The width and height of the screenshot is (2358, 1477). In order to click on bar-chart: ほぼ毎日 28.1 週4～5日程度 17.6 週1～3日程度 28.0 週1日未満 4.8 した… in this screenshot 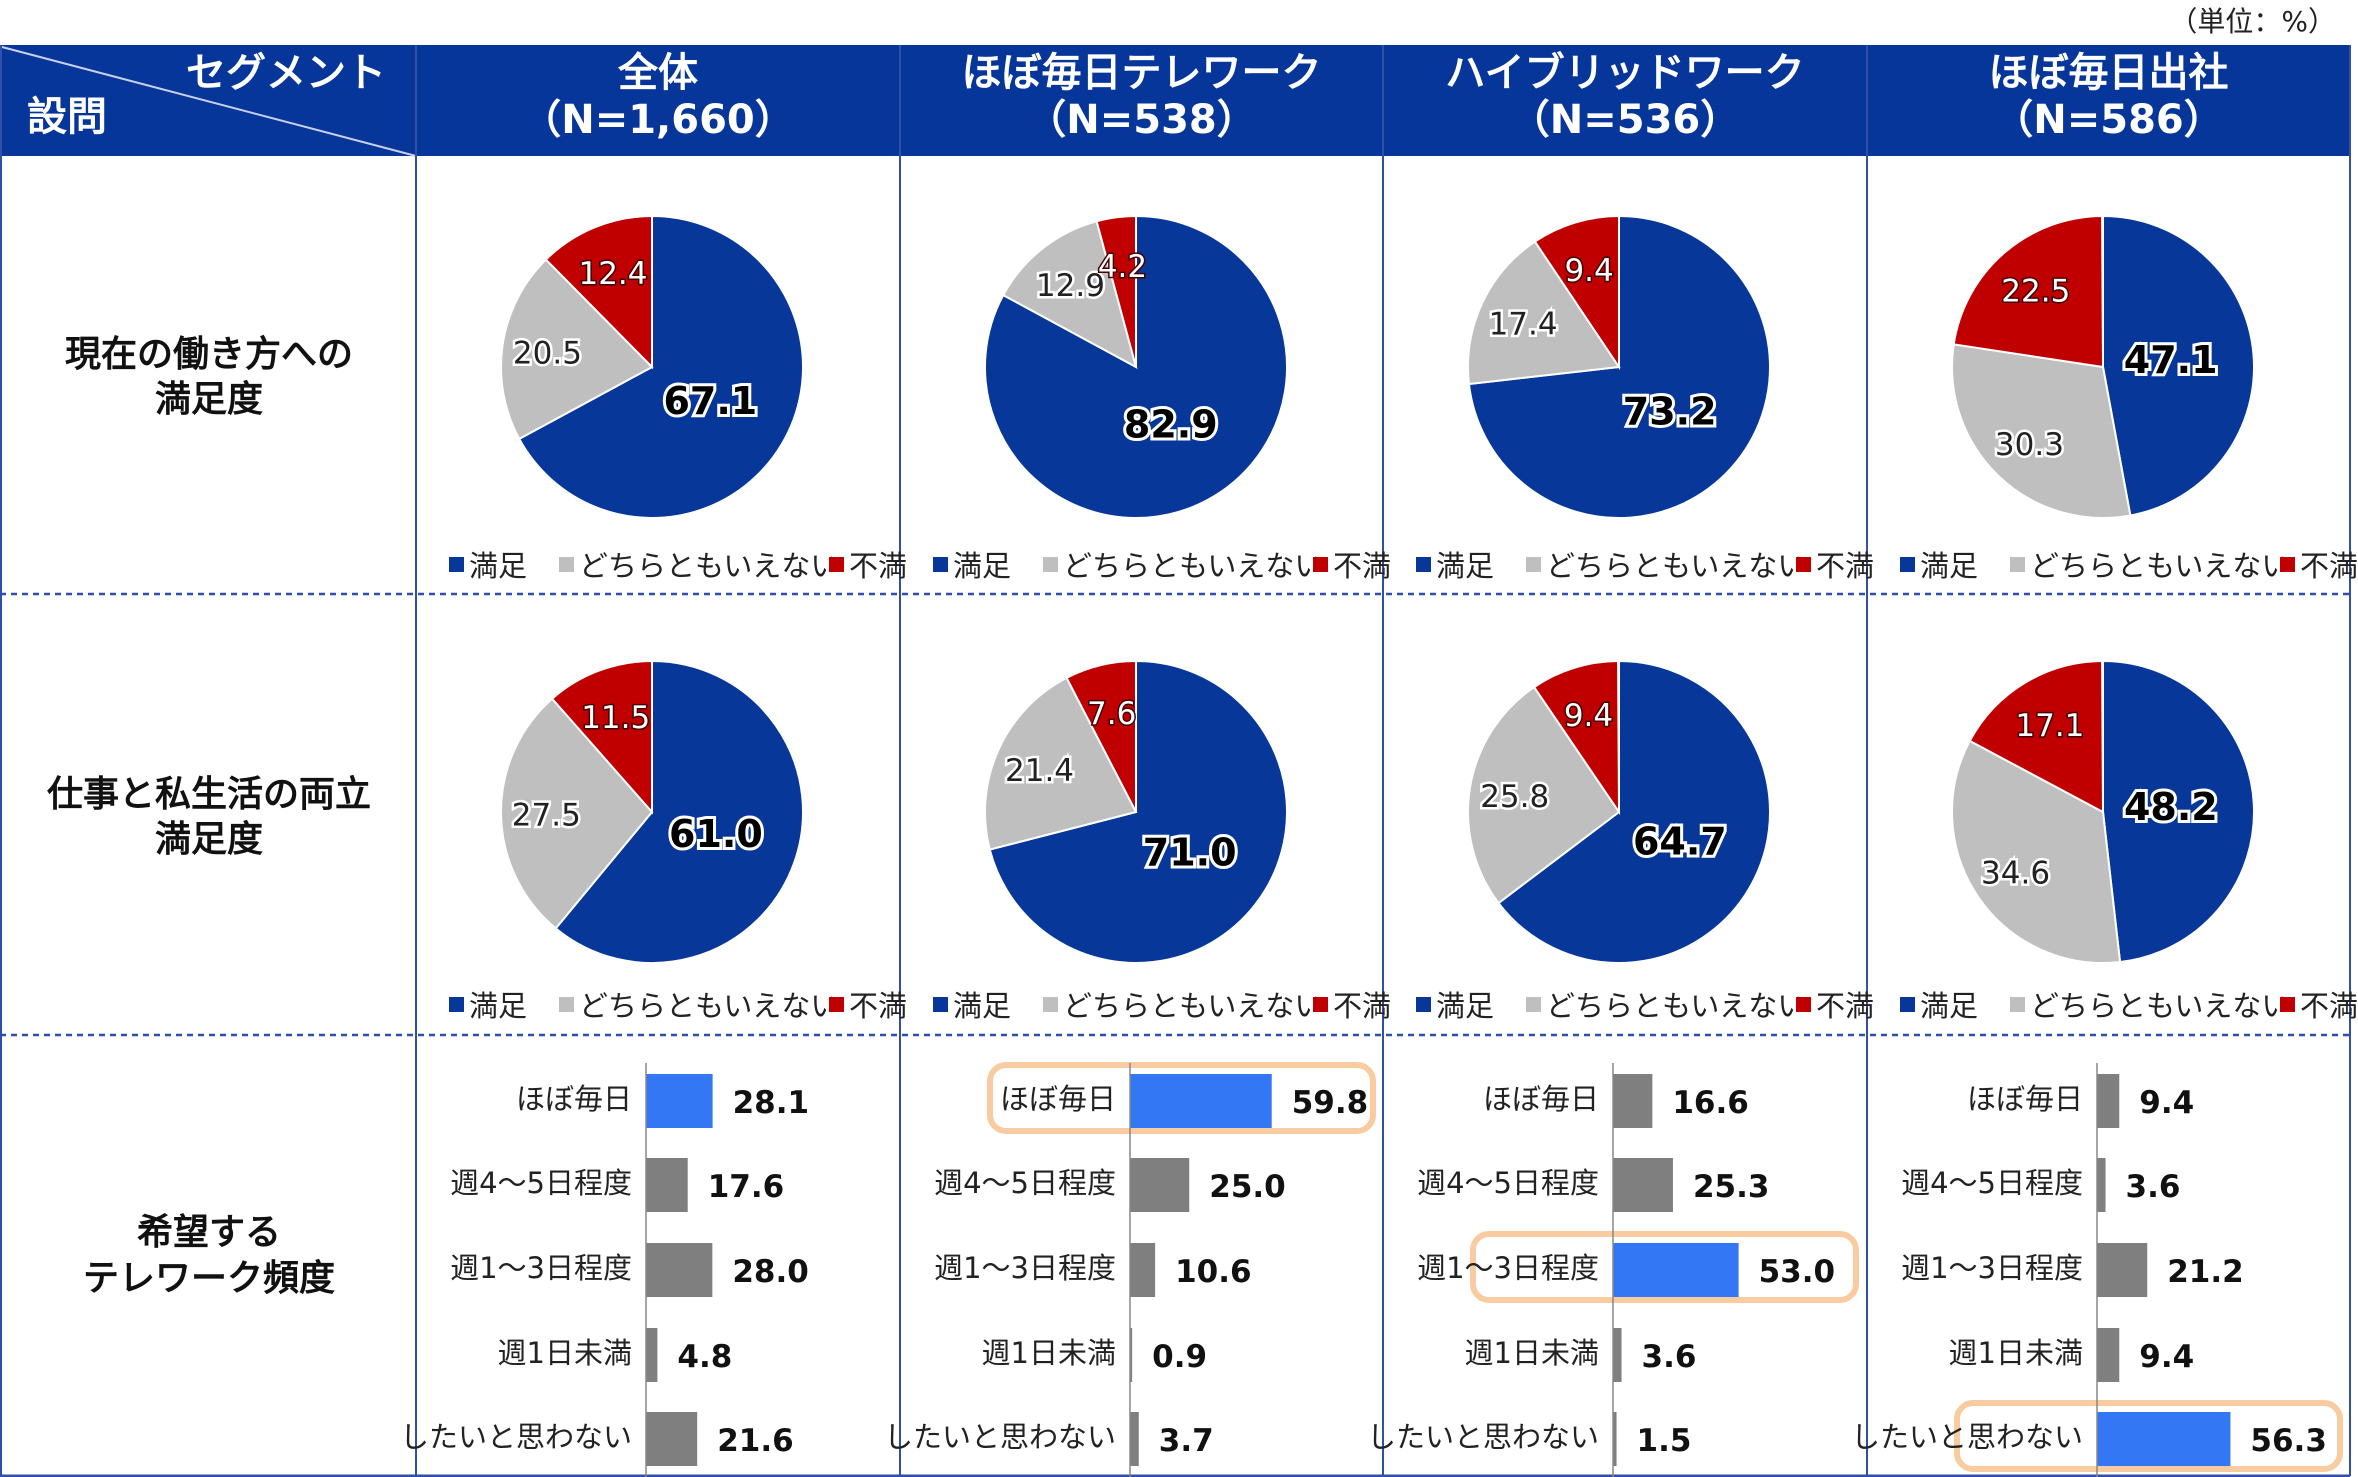, I will do `click(604, 1270)`.